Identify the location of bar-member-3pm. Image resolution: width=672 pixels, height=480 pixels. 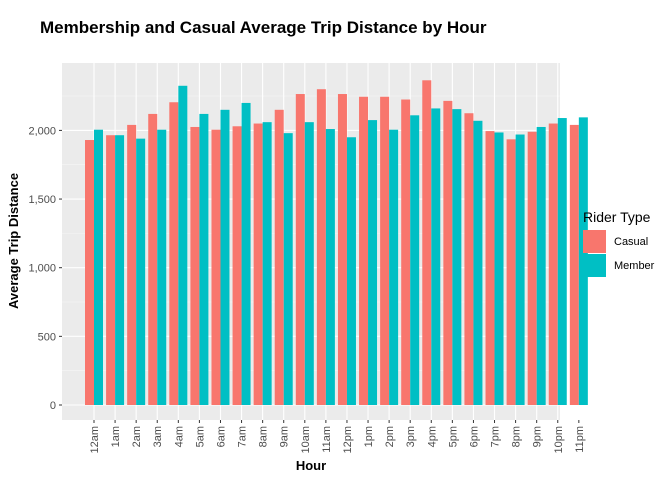
(415, 260).